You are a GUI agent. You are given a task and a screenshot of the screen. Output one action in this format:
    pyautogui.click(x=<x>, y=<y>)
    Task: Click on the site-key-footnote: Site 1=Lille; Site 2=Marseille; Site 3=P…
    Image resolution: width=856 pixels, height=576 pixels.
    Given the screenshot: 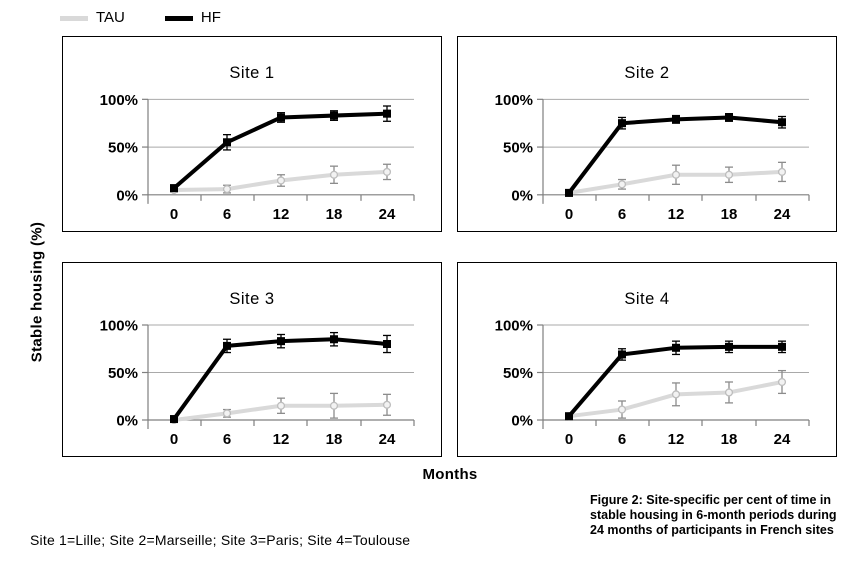 What is the action you would take?
    pyautogui.click(x=220, y=540)
    